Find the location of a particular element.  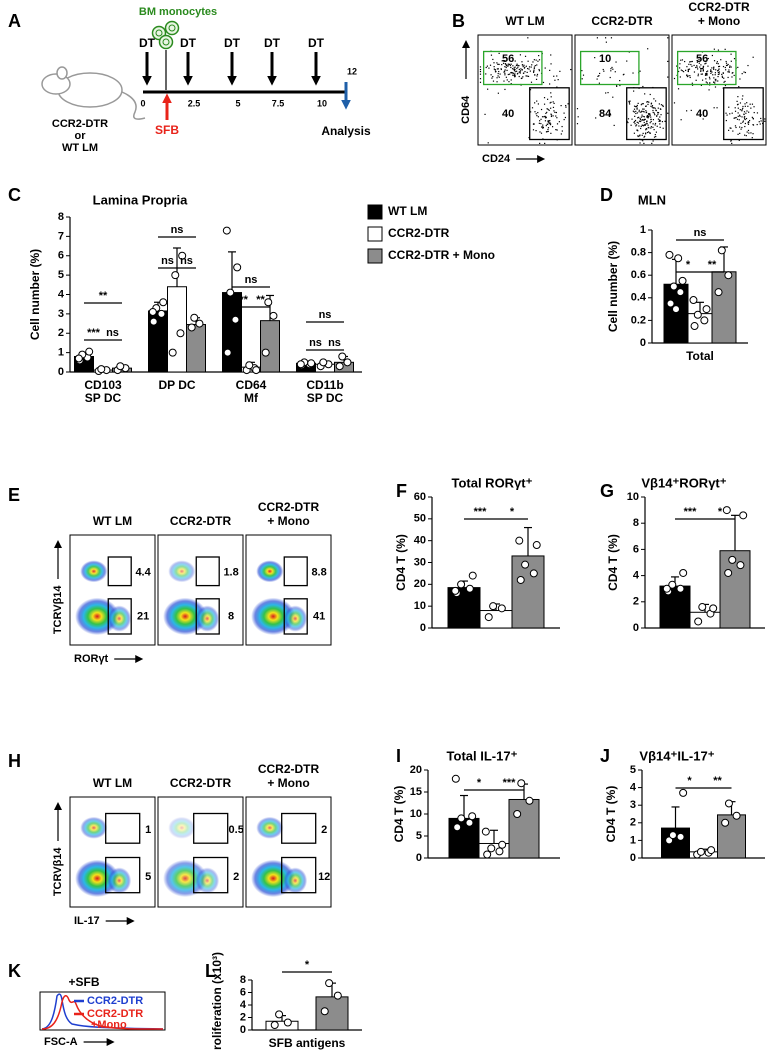

y-tick-label: 2 is located at coordinates (636, 602).